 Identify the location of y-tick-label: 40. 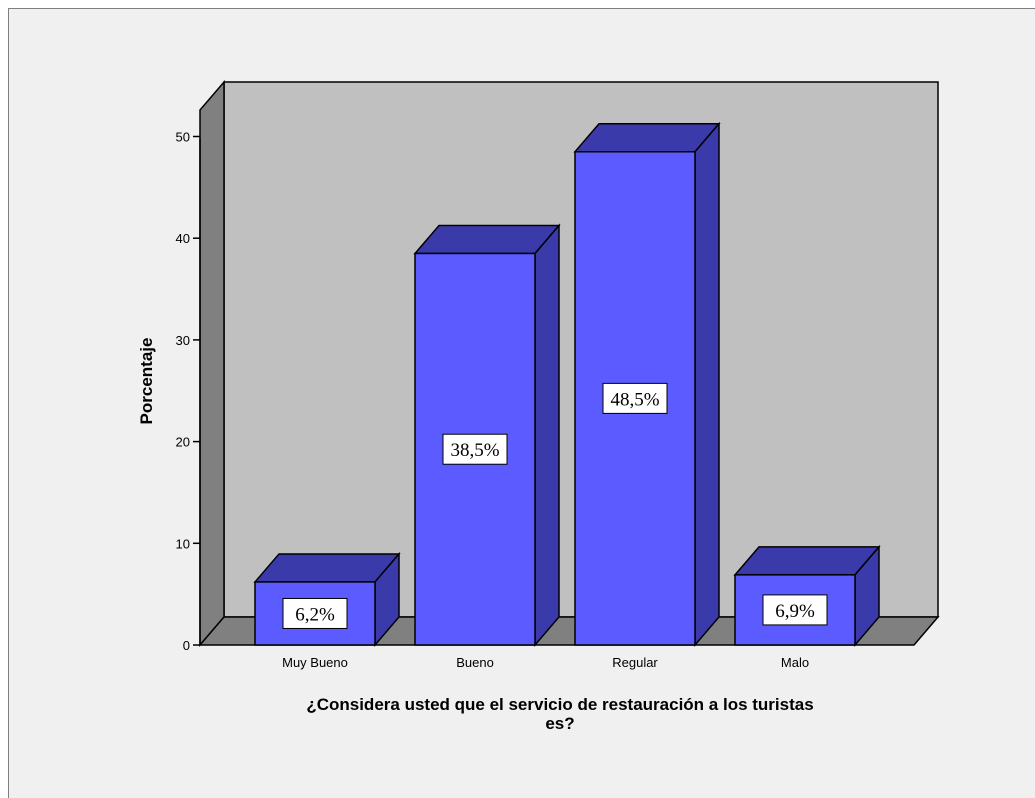
(183, 238).